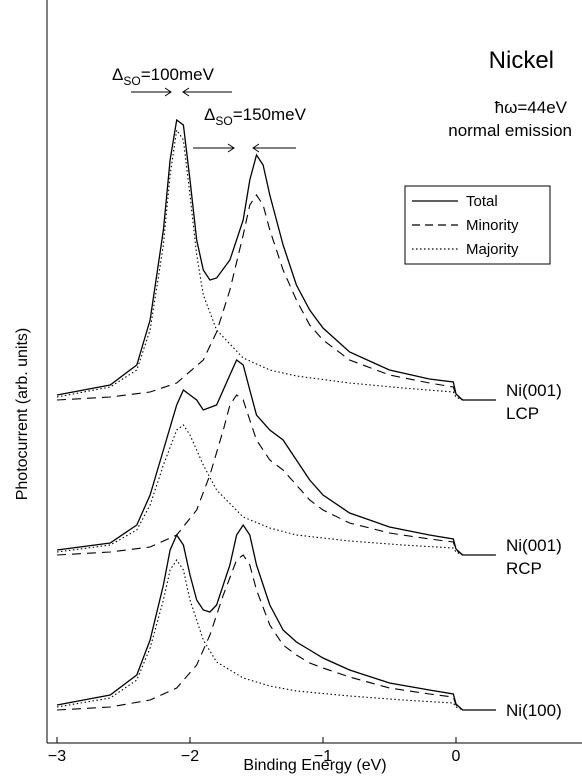 The image size is (582, 777). Describe the element at coordinates (178, 74) in the screenshot. I see `so-value: =100meV` at that location.